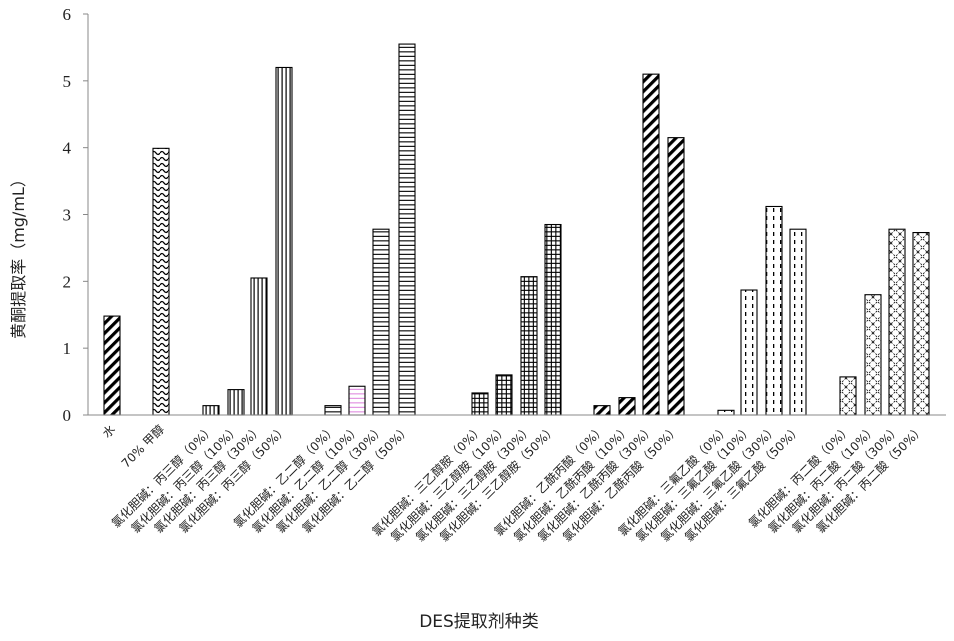 The image size is (954, 641). I want to click on y-tick-label: 5, so click(67, 81).